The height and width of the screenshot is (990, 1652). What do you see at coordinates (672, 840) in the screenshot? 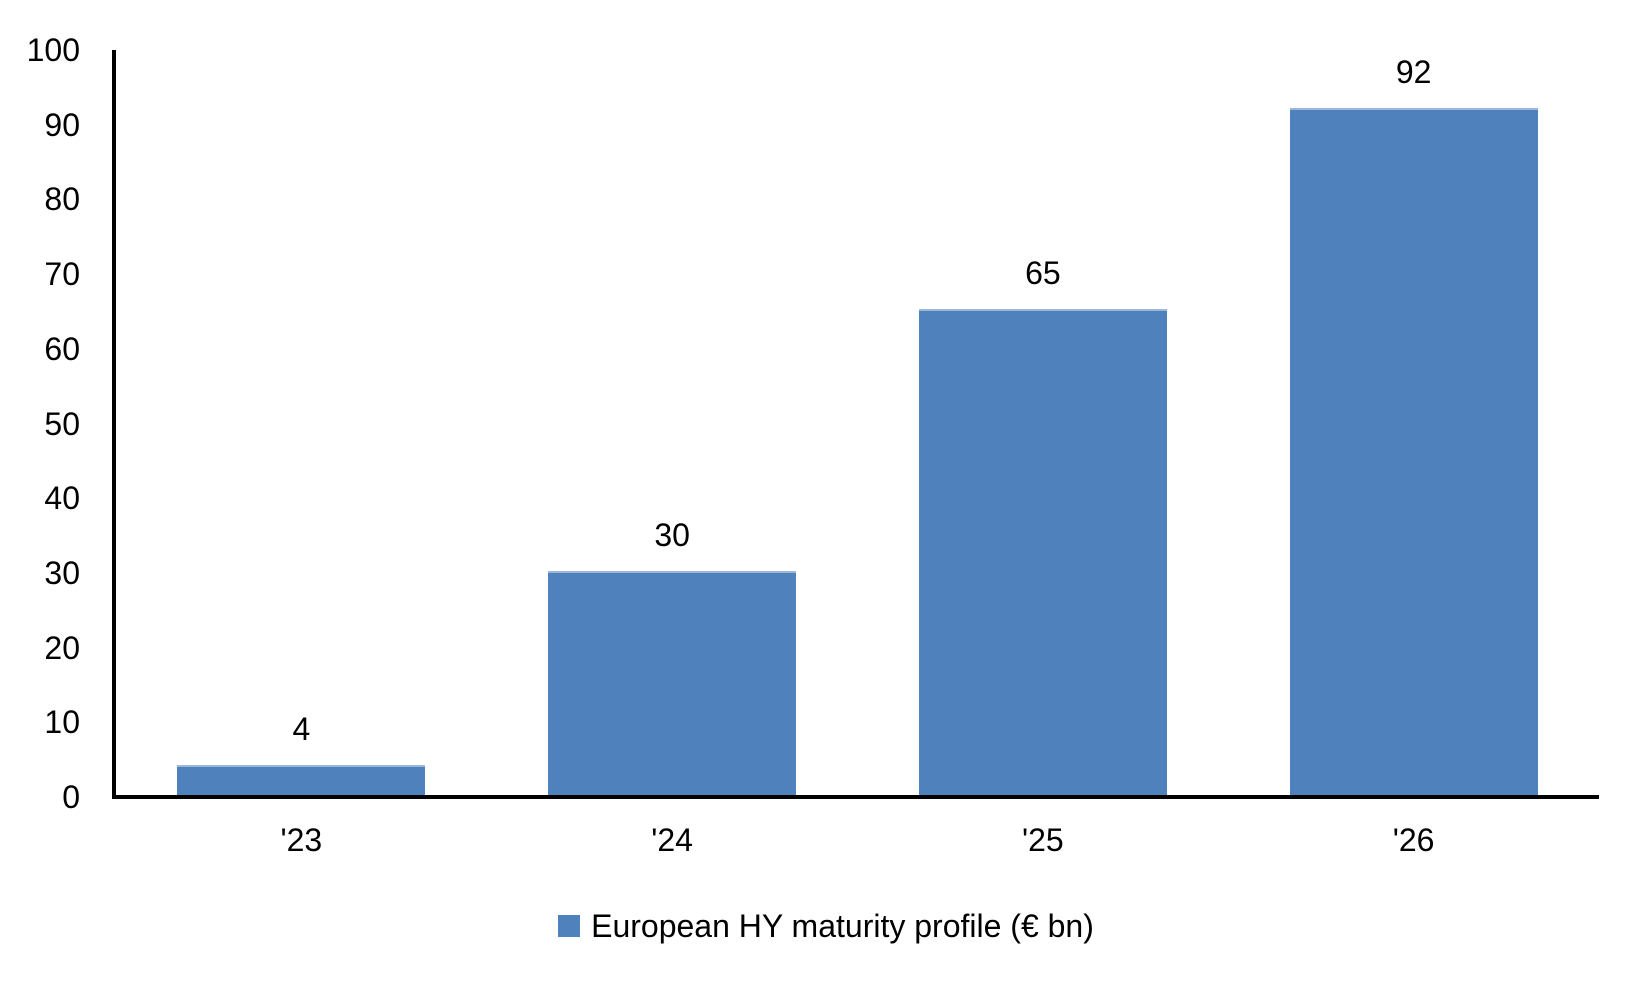
I see `x-tick-label: '24` at bounding box center [672, 840].